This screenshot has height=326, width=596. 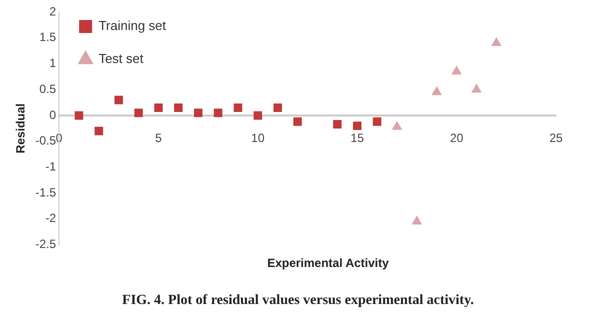 What do you see at coordinates (45, 192) in the screenshot?
I see `y-tick-label: -1.5` at bounding box center [45, 192].